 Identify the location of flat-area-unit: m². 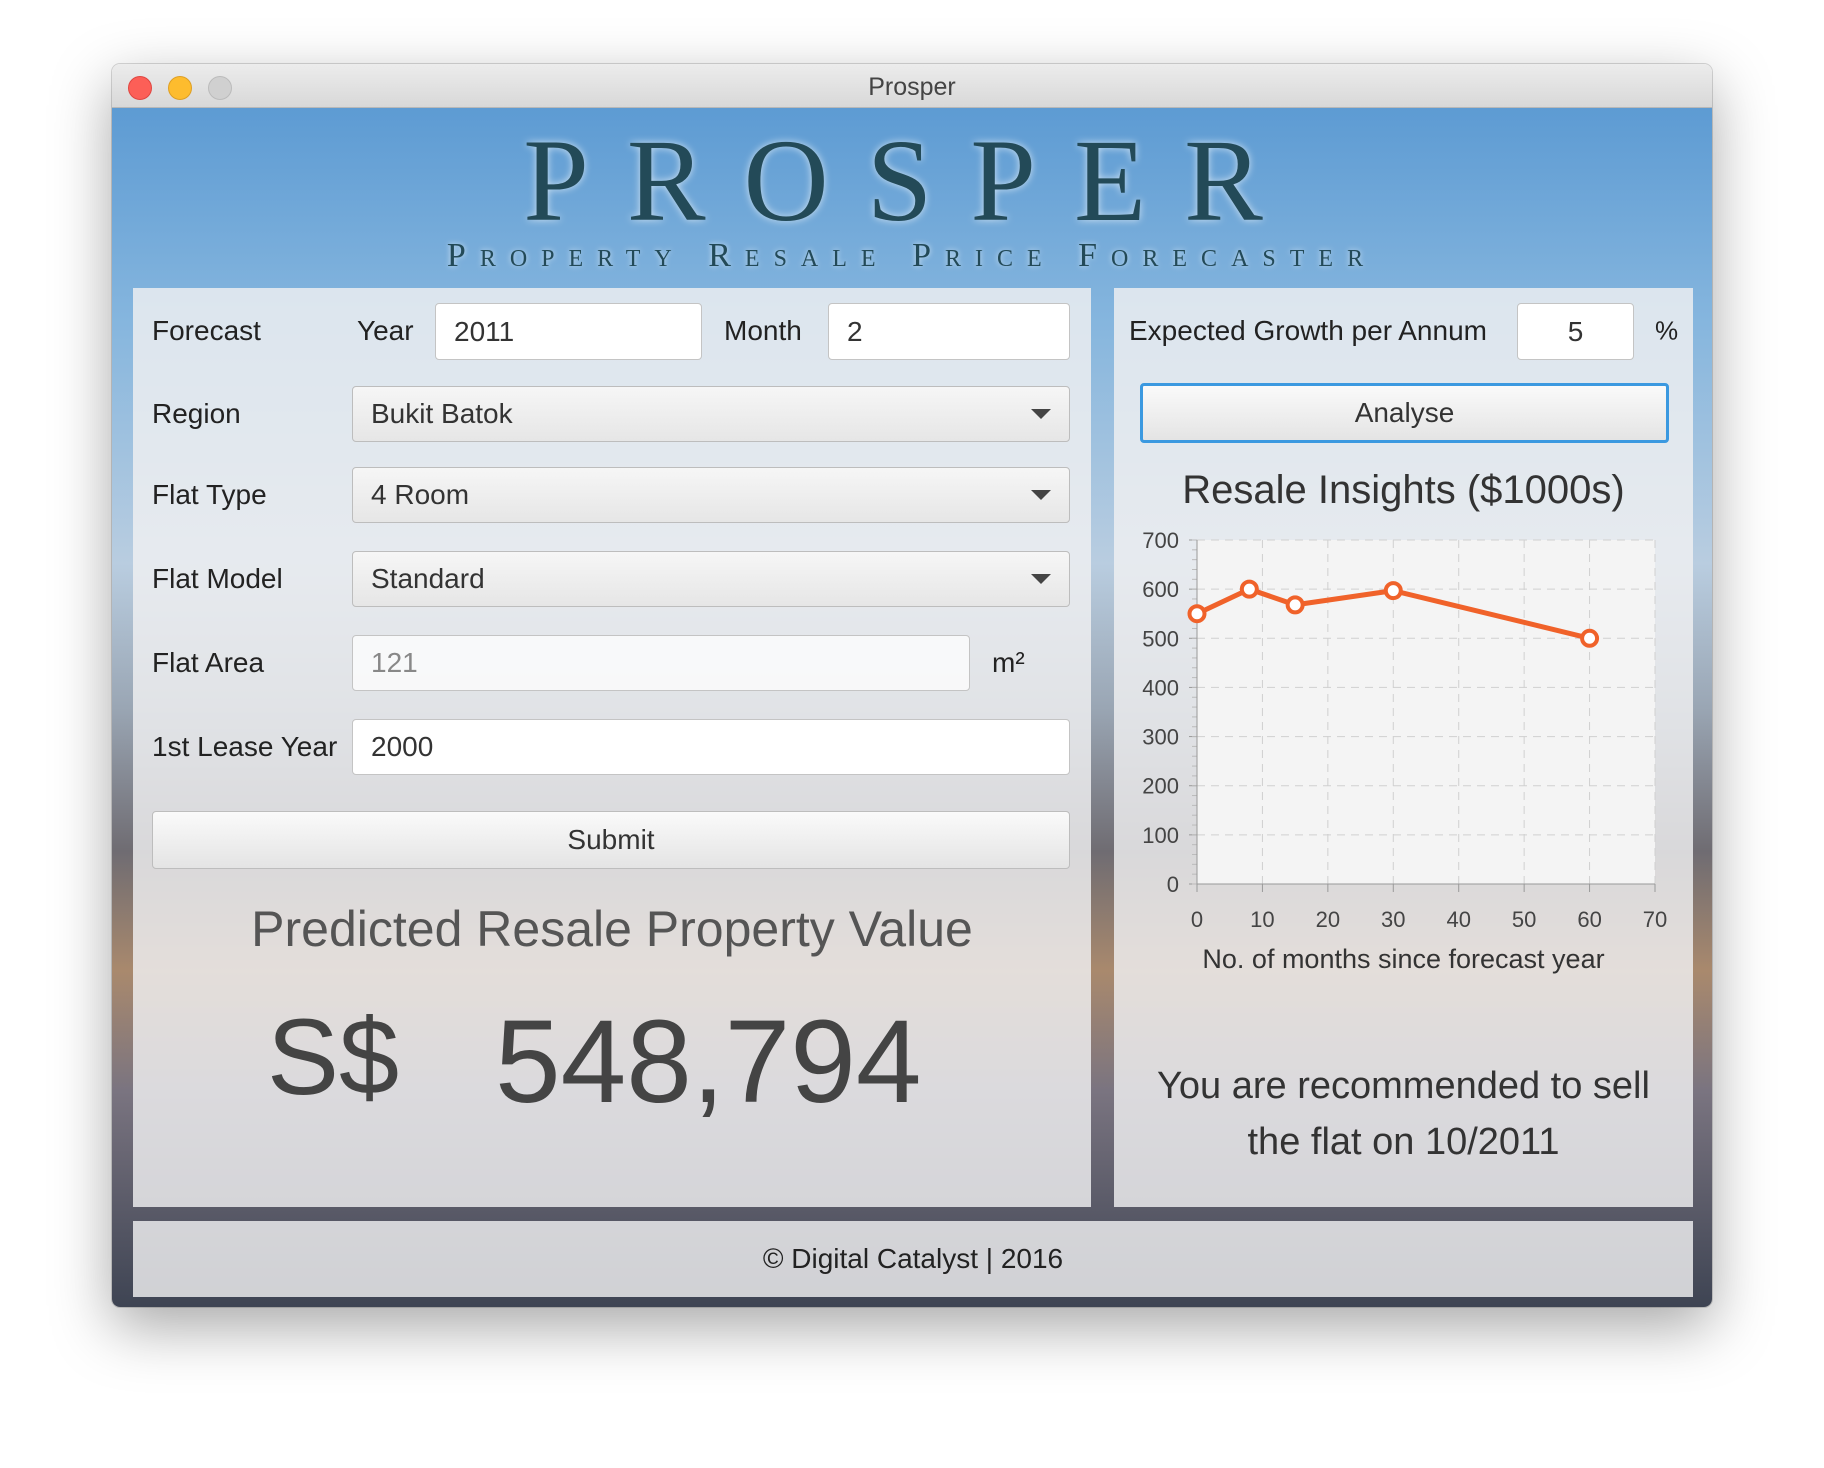
(1008, 662).